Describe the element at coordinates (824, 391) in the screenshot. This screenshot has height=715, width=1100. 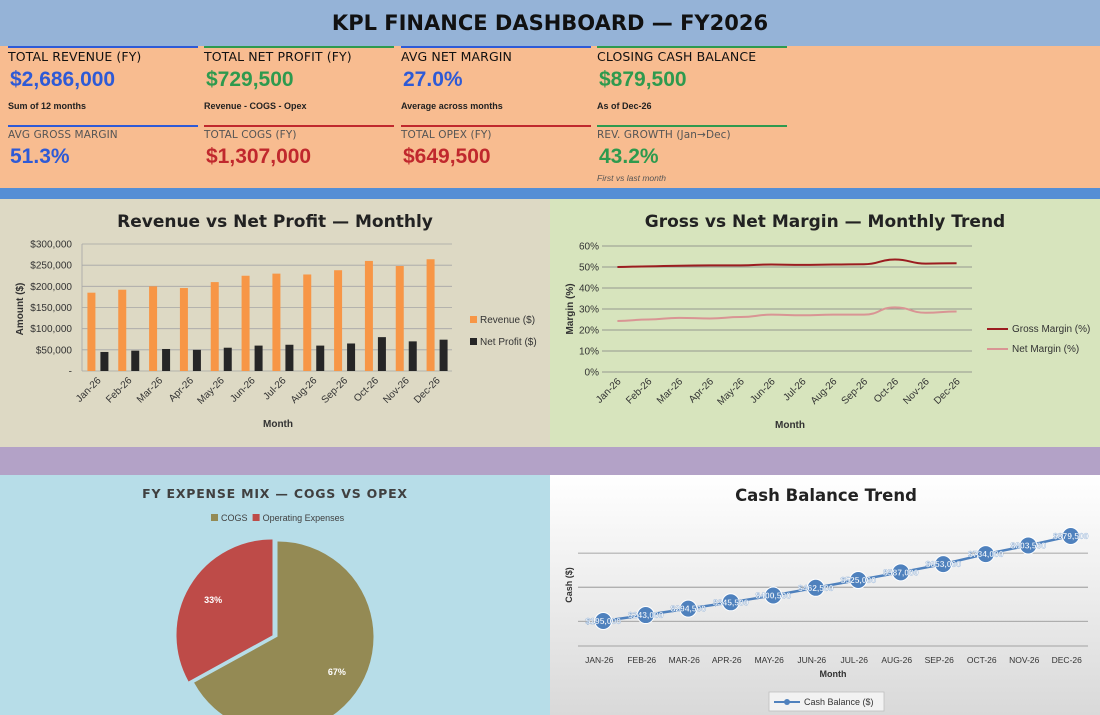
I see `x-tick-label: Aug-26` at that location.